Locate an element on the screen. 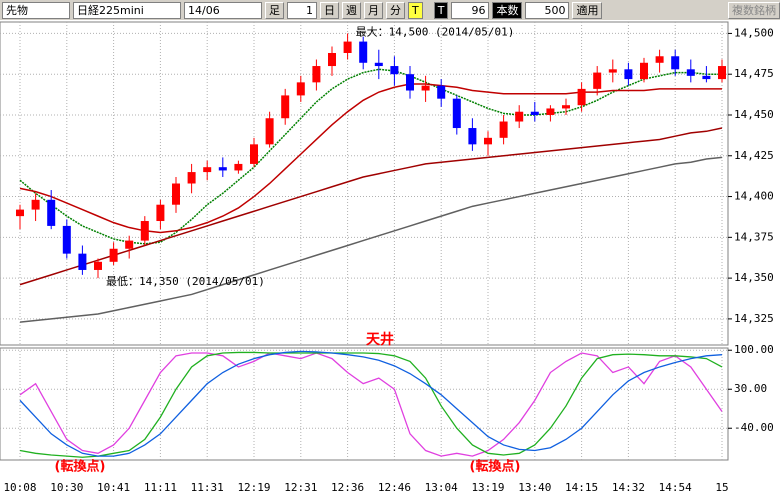  bar-value: 1 is located at coordinates (302, 10).